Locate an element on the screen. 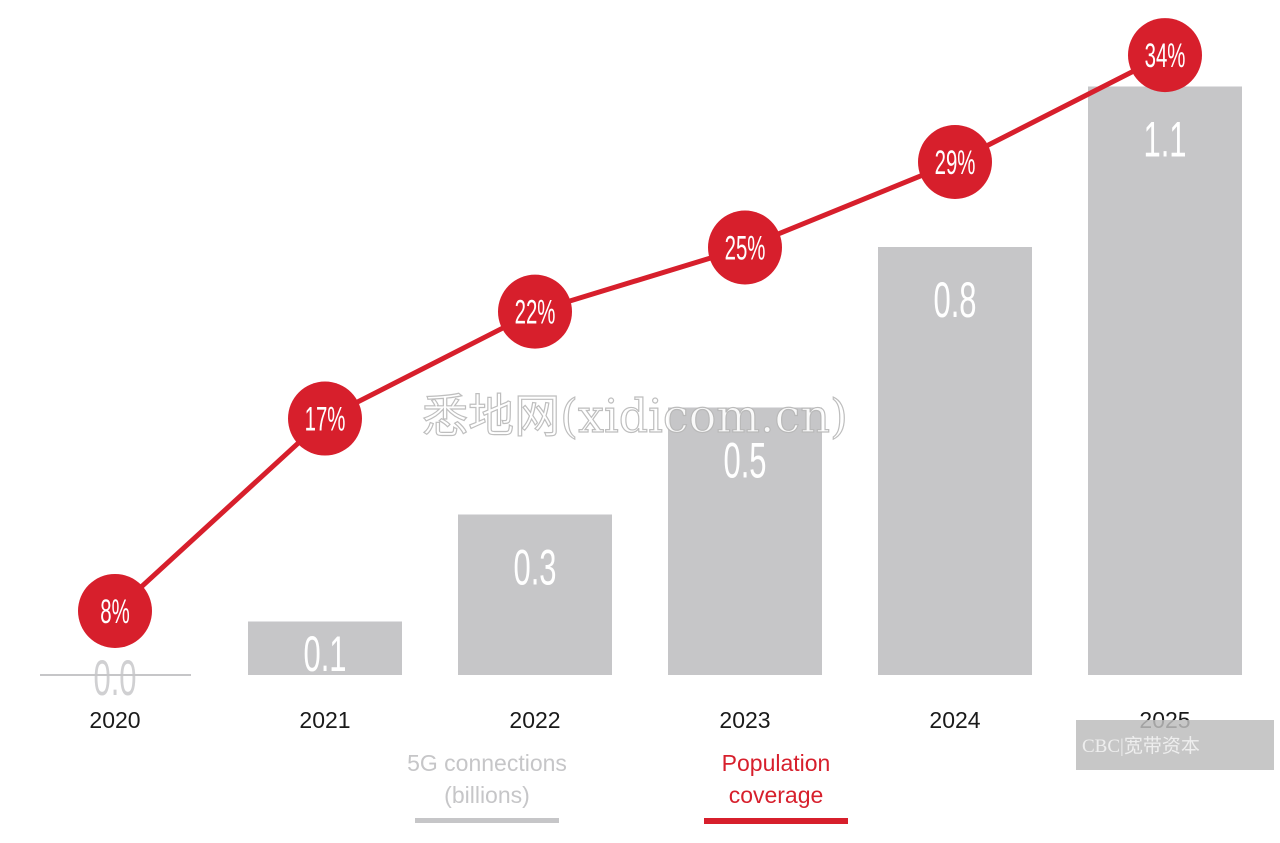 The image size is (1280, 843). x-tick-2020: 2020 is located at coordinates (114, 720).